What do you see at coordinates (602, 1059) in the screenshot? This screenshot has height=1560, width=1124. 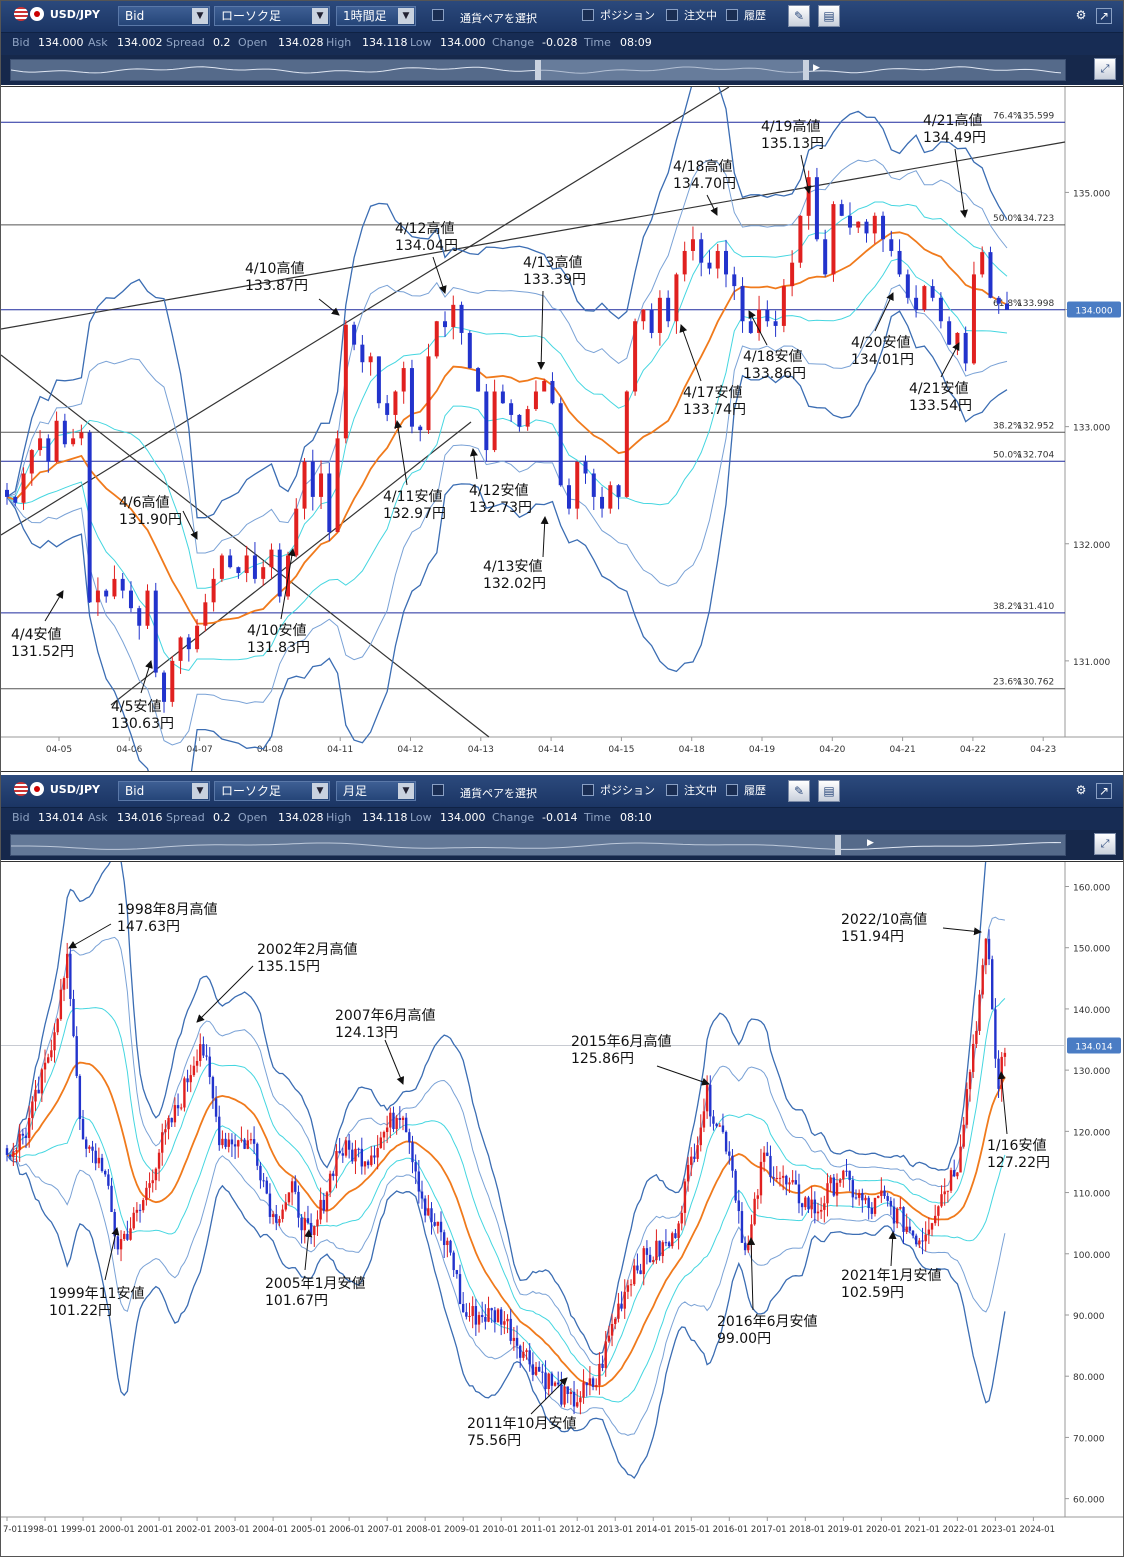 I see `annotation-price-label: 125.86円` at bounding box center [602, 1059].